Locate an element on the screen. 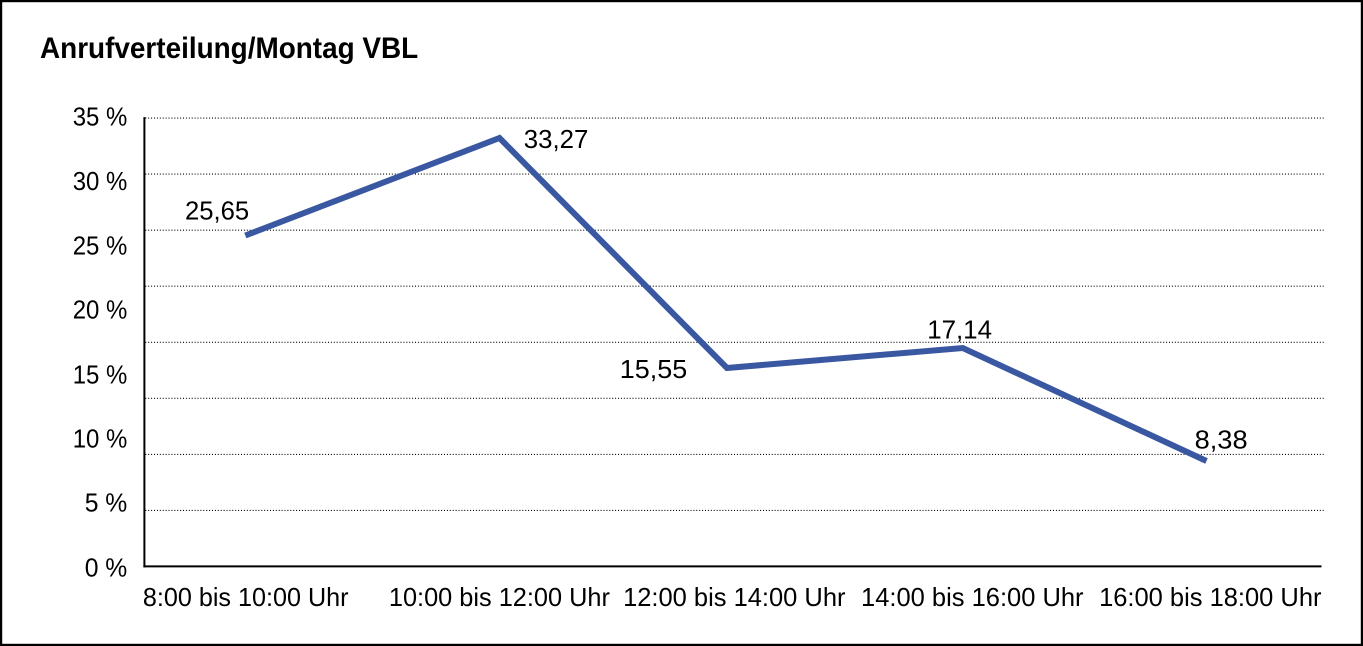 This screenshot has height=646, width=1363. svg-text: 25,65 is located at coordinates (217, 211).